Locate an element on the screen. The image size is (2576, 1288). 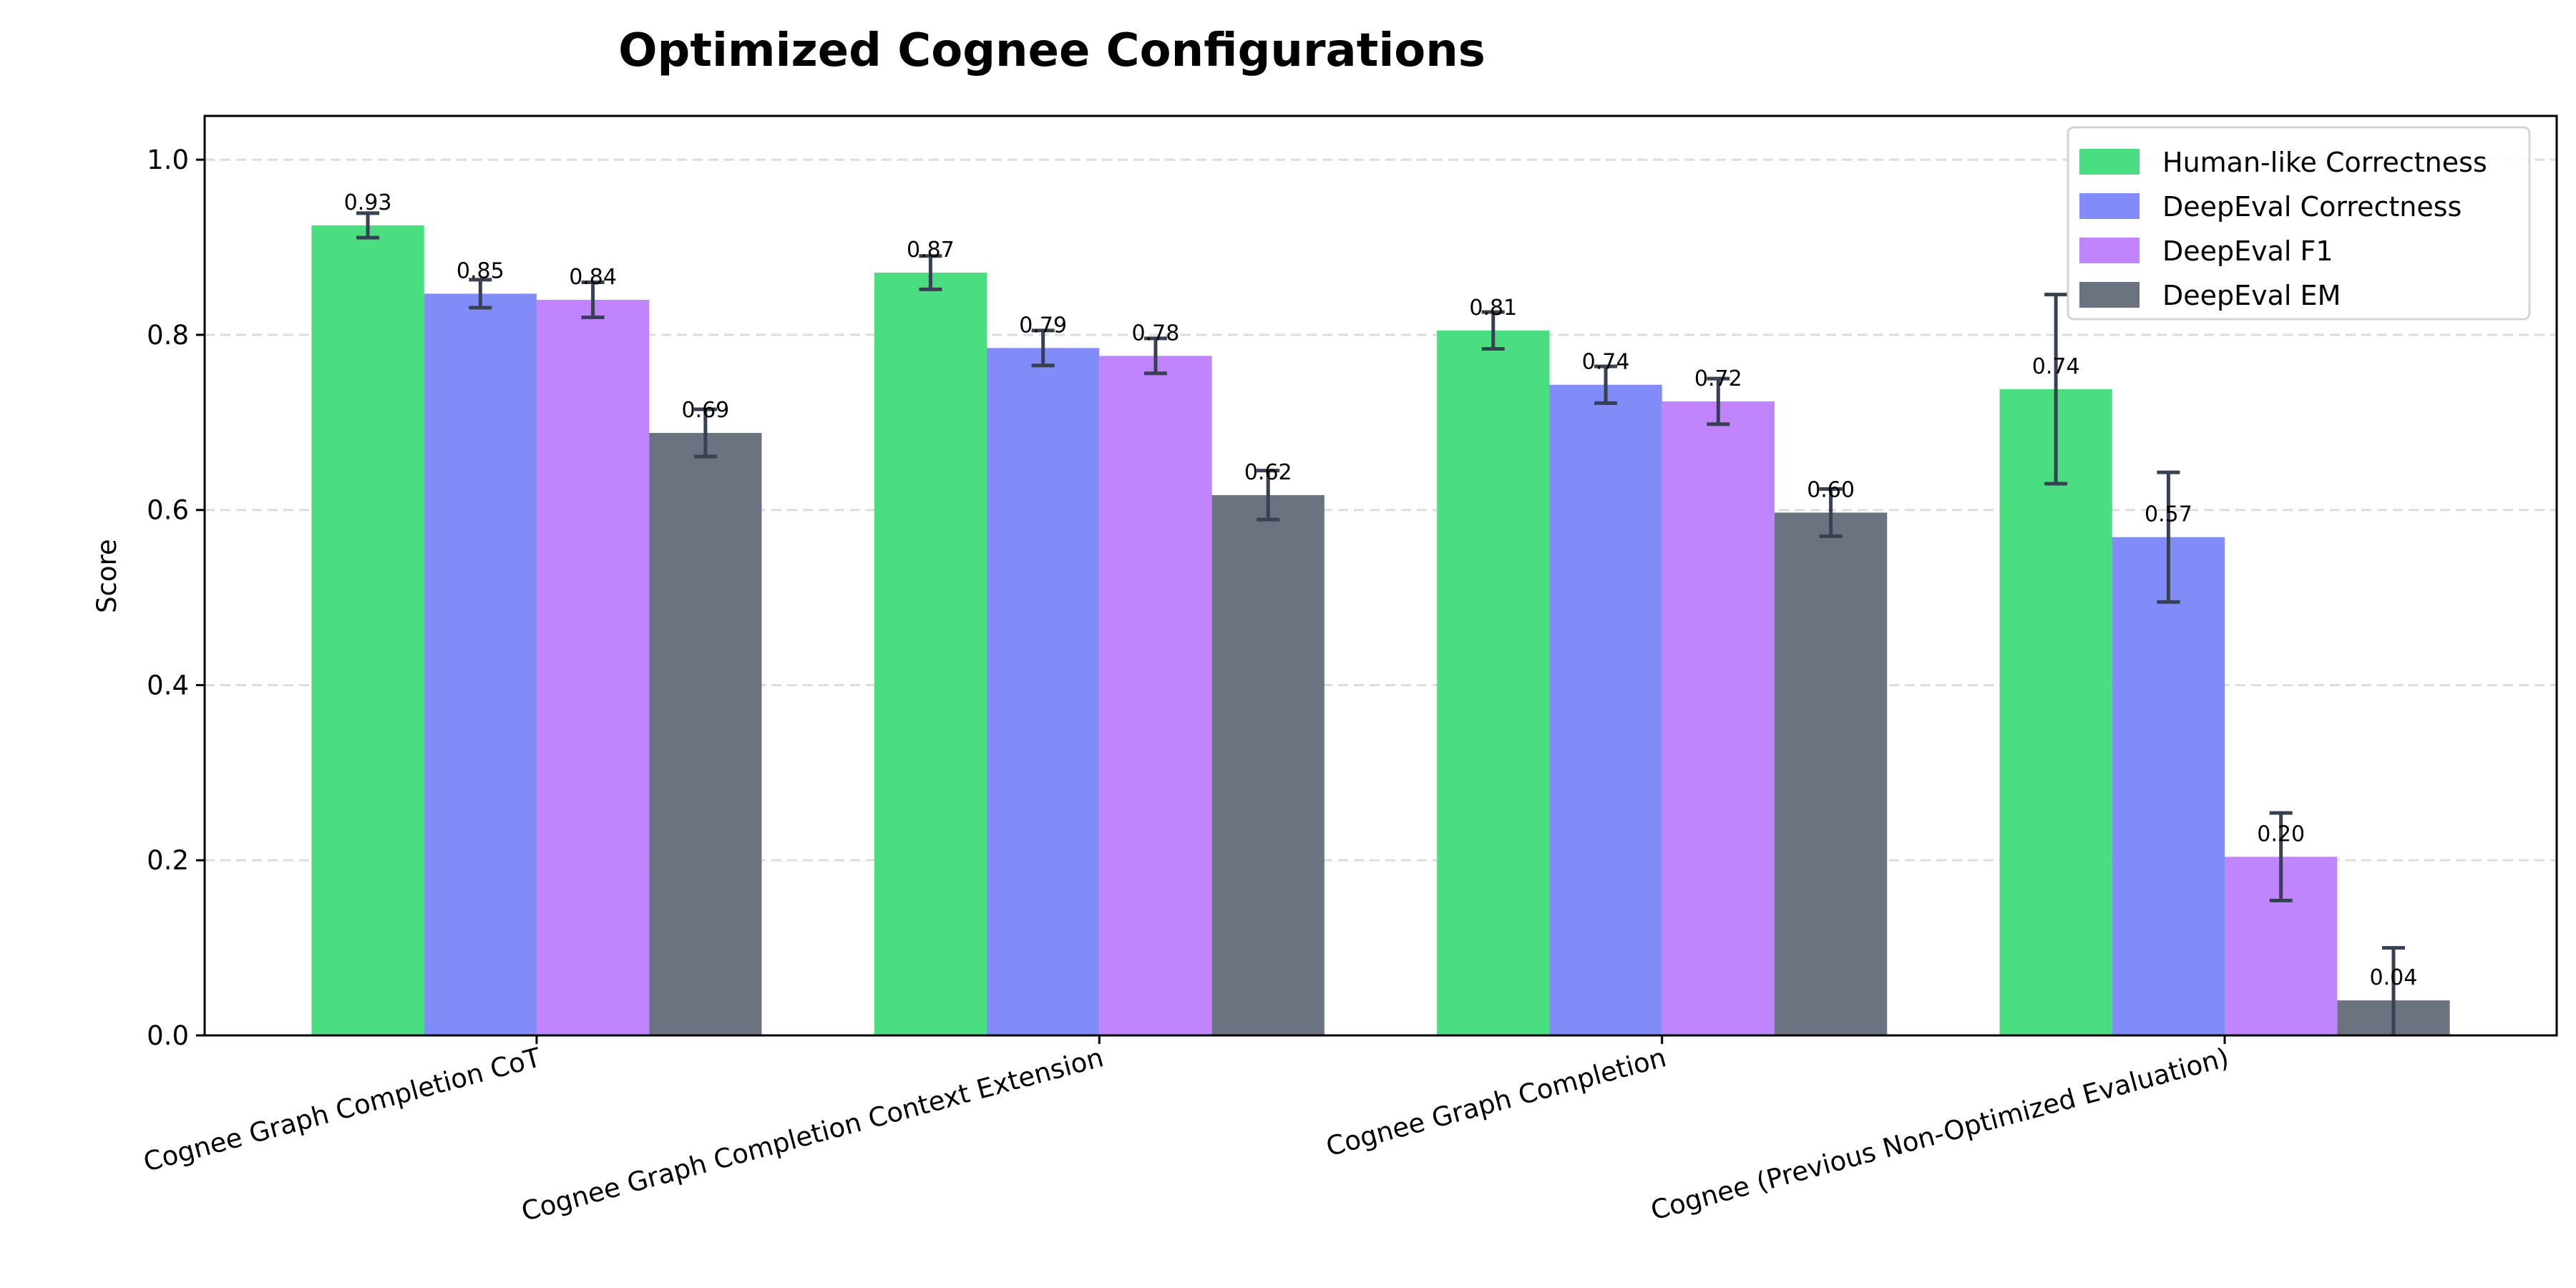
chart-title: Optimized Cognee Configurations is located at coordinates (1051, 50).